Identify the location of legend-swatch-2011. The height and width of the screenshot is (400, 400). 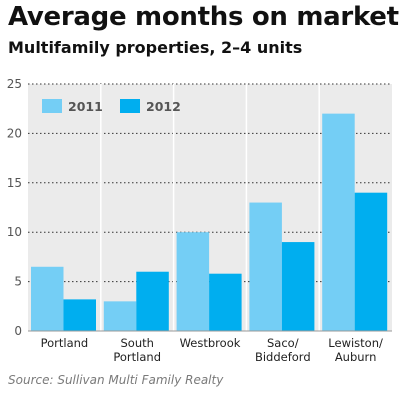
(52, 106).